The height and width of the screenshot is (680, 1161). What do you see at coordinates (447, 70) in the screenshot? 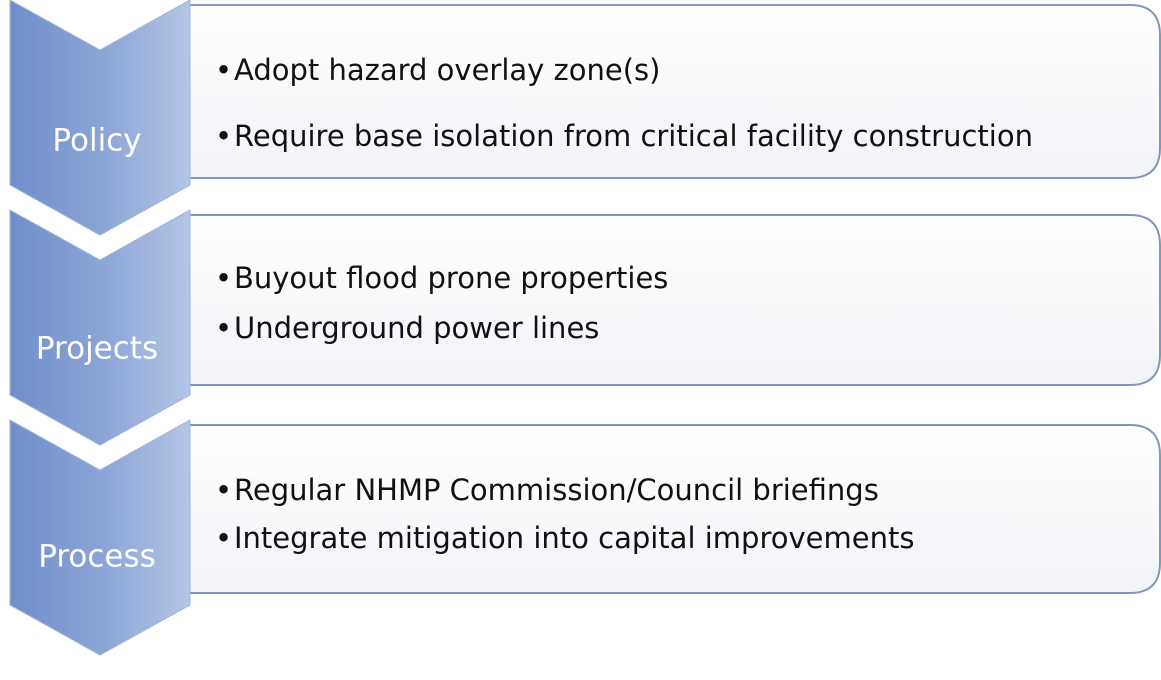
I see `bullet-text: Adopt hazard overlay zone(s)` at bounding box center [447, 70].